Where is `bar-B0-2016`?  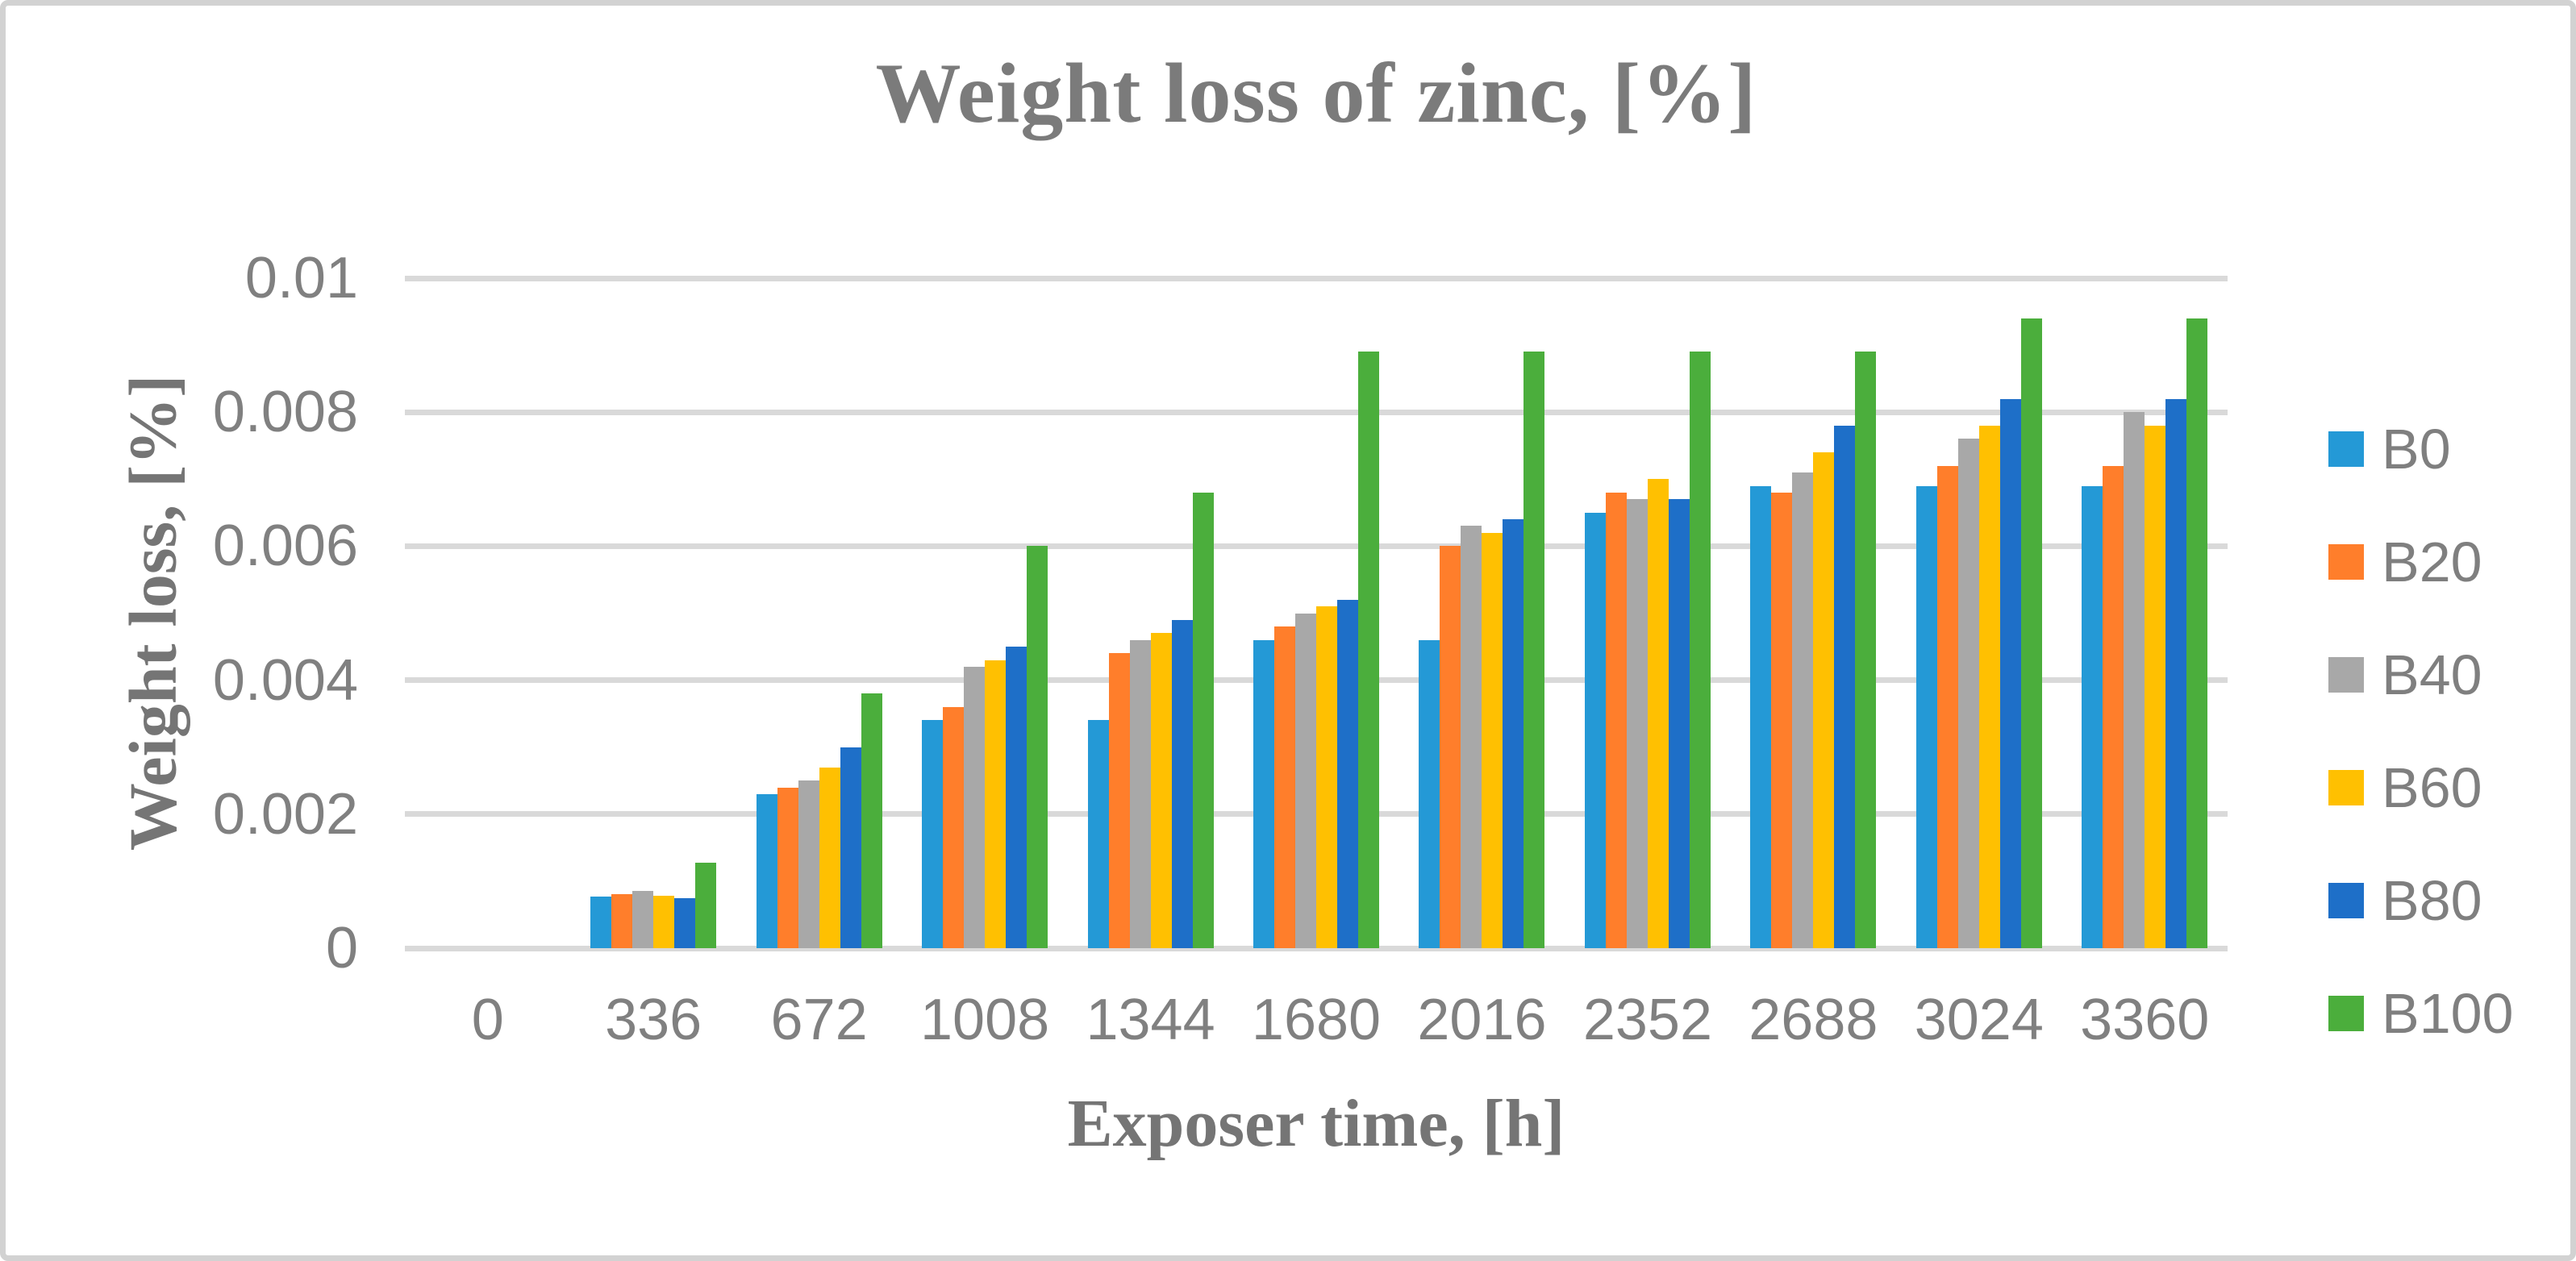
bar-B0-2016 is located at coordinates (1429, 793).